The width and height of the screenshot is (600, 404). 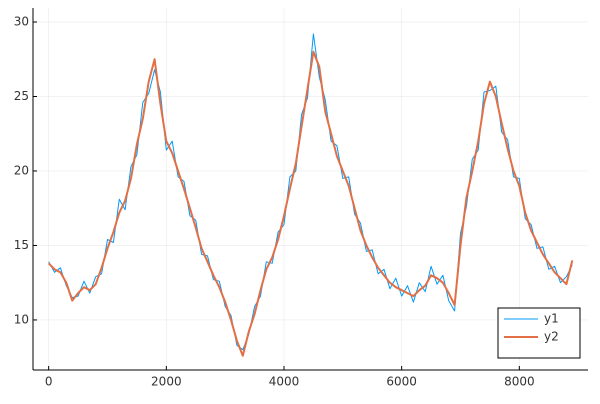 I want to click on y-tick-label: 25, so click(x=21, y=96).